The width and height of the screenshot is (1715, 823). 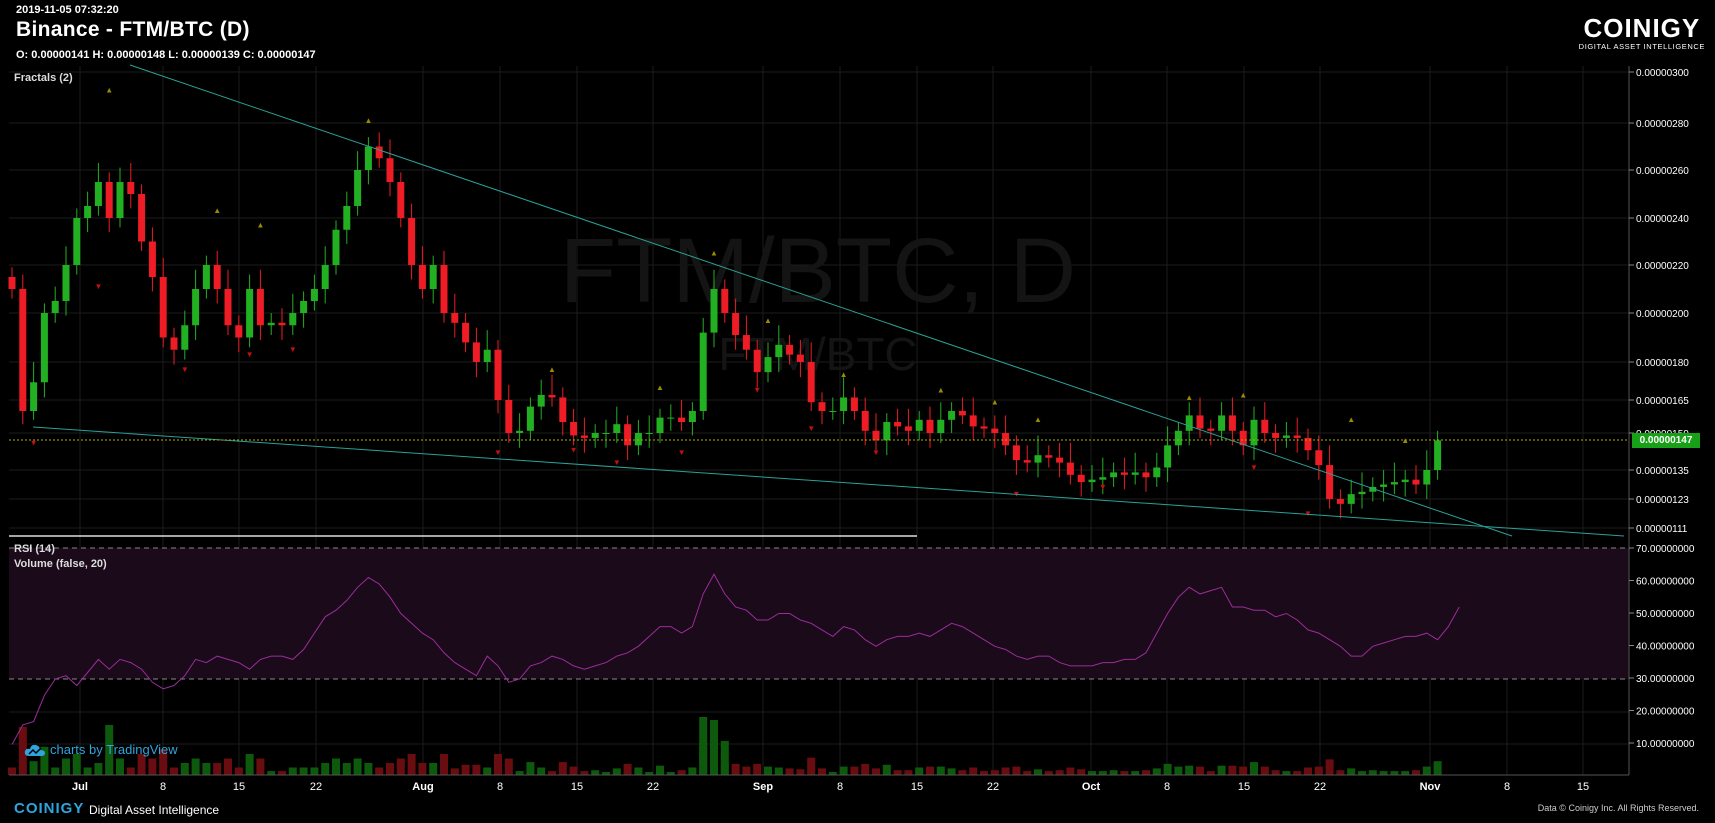 What do you see at coordinates (1665, 679) in the screenshot?
I see `rsi-axis-label: 30.00000000` at bounding box center [1665, 679].